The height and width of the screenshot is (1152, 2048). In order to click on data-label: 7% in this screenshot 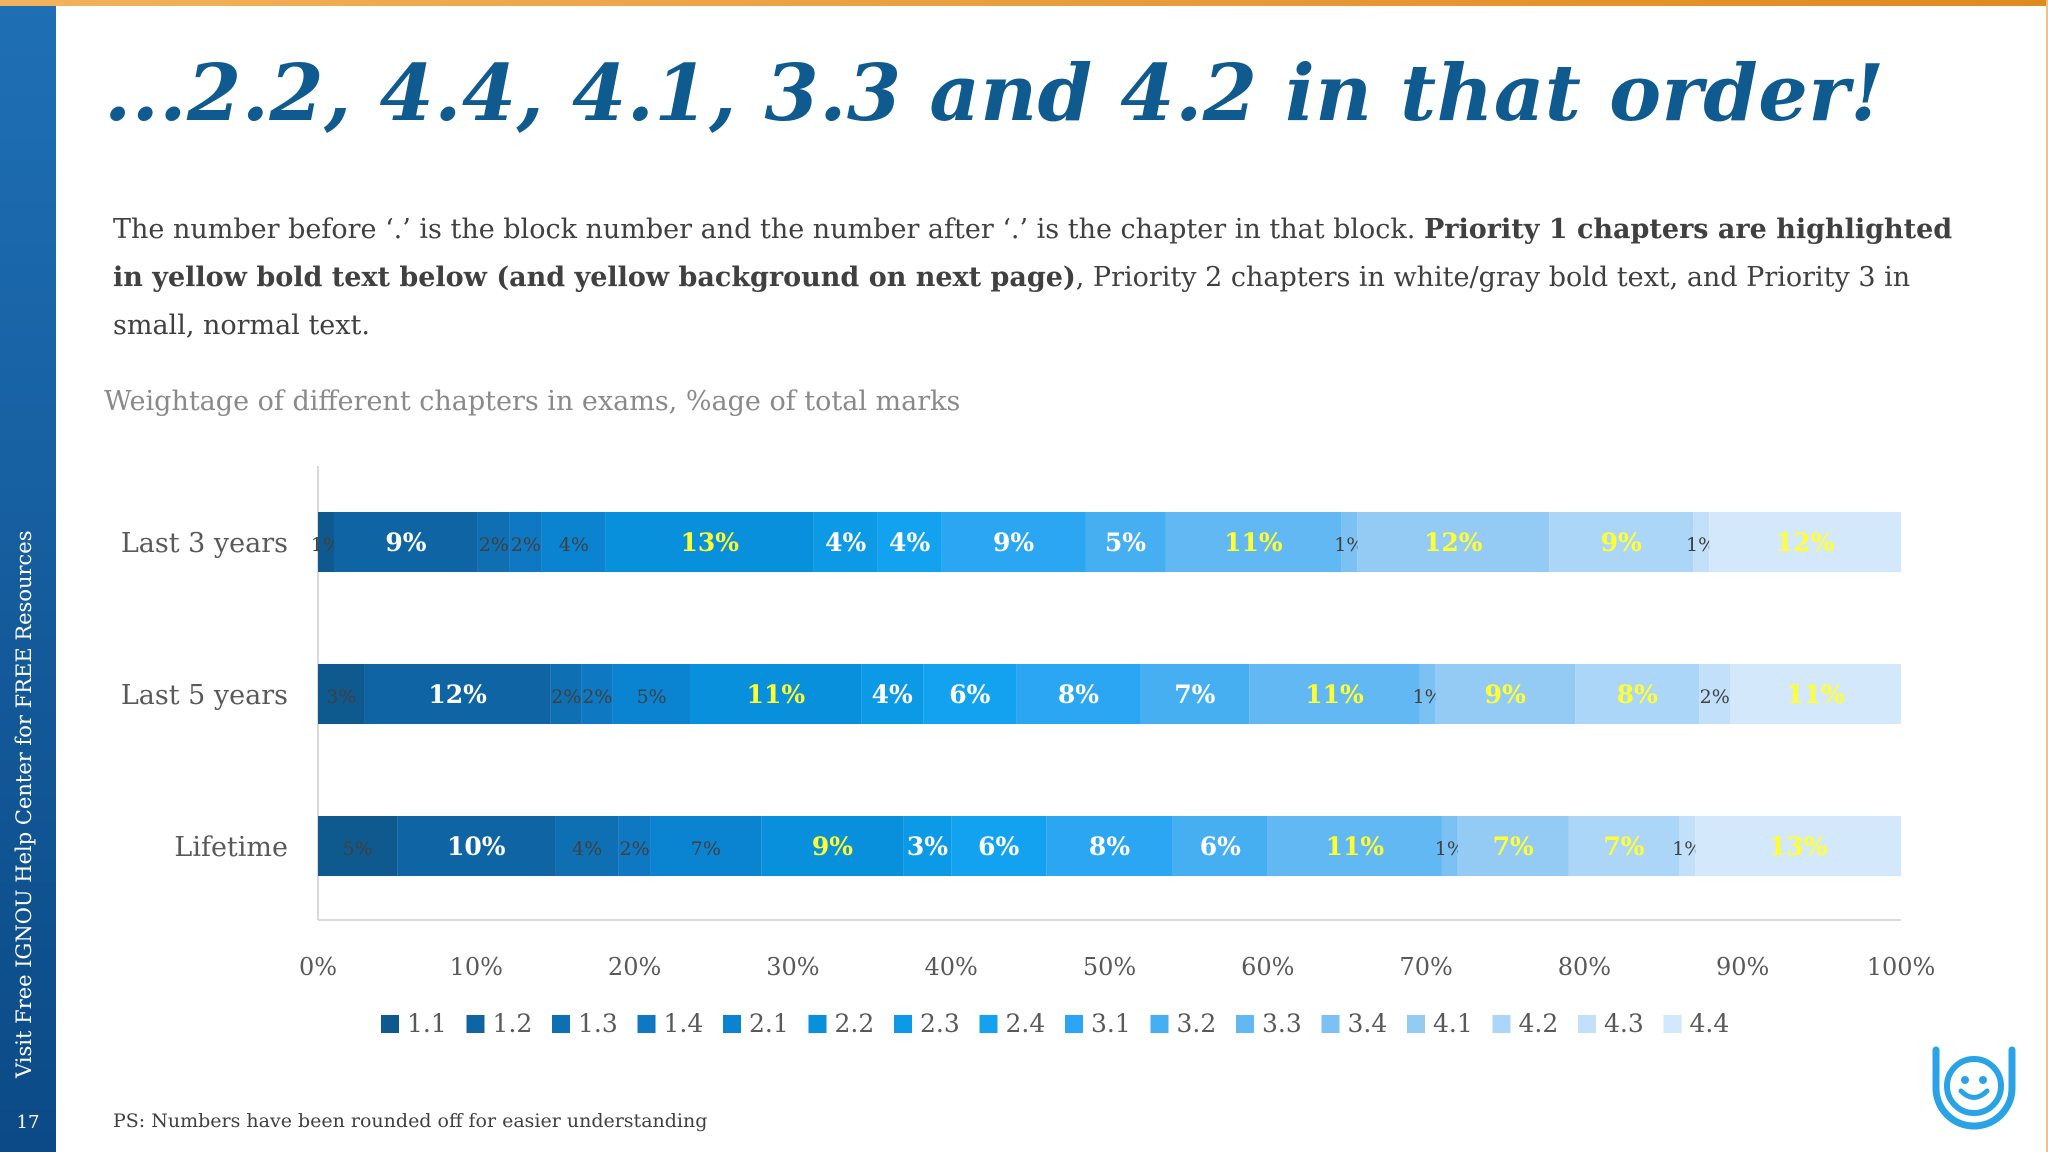, I will do `click(1623, 846)`.